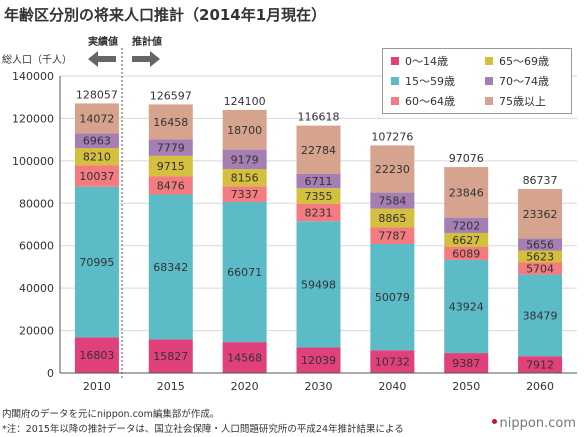 Image resolution: width=584 pixels, height=437 pixels. What do you see at coordinates (517, 81) in the screenshot?
I see `legend-item: 70〜74歳` at bounding box center [517, 81].